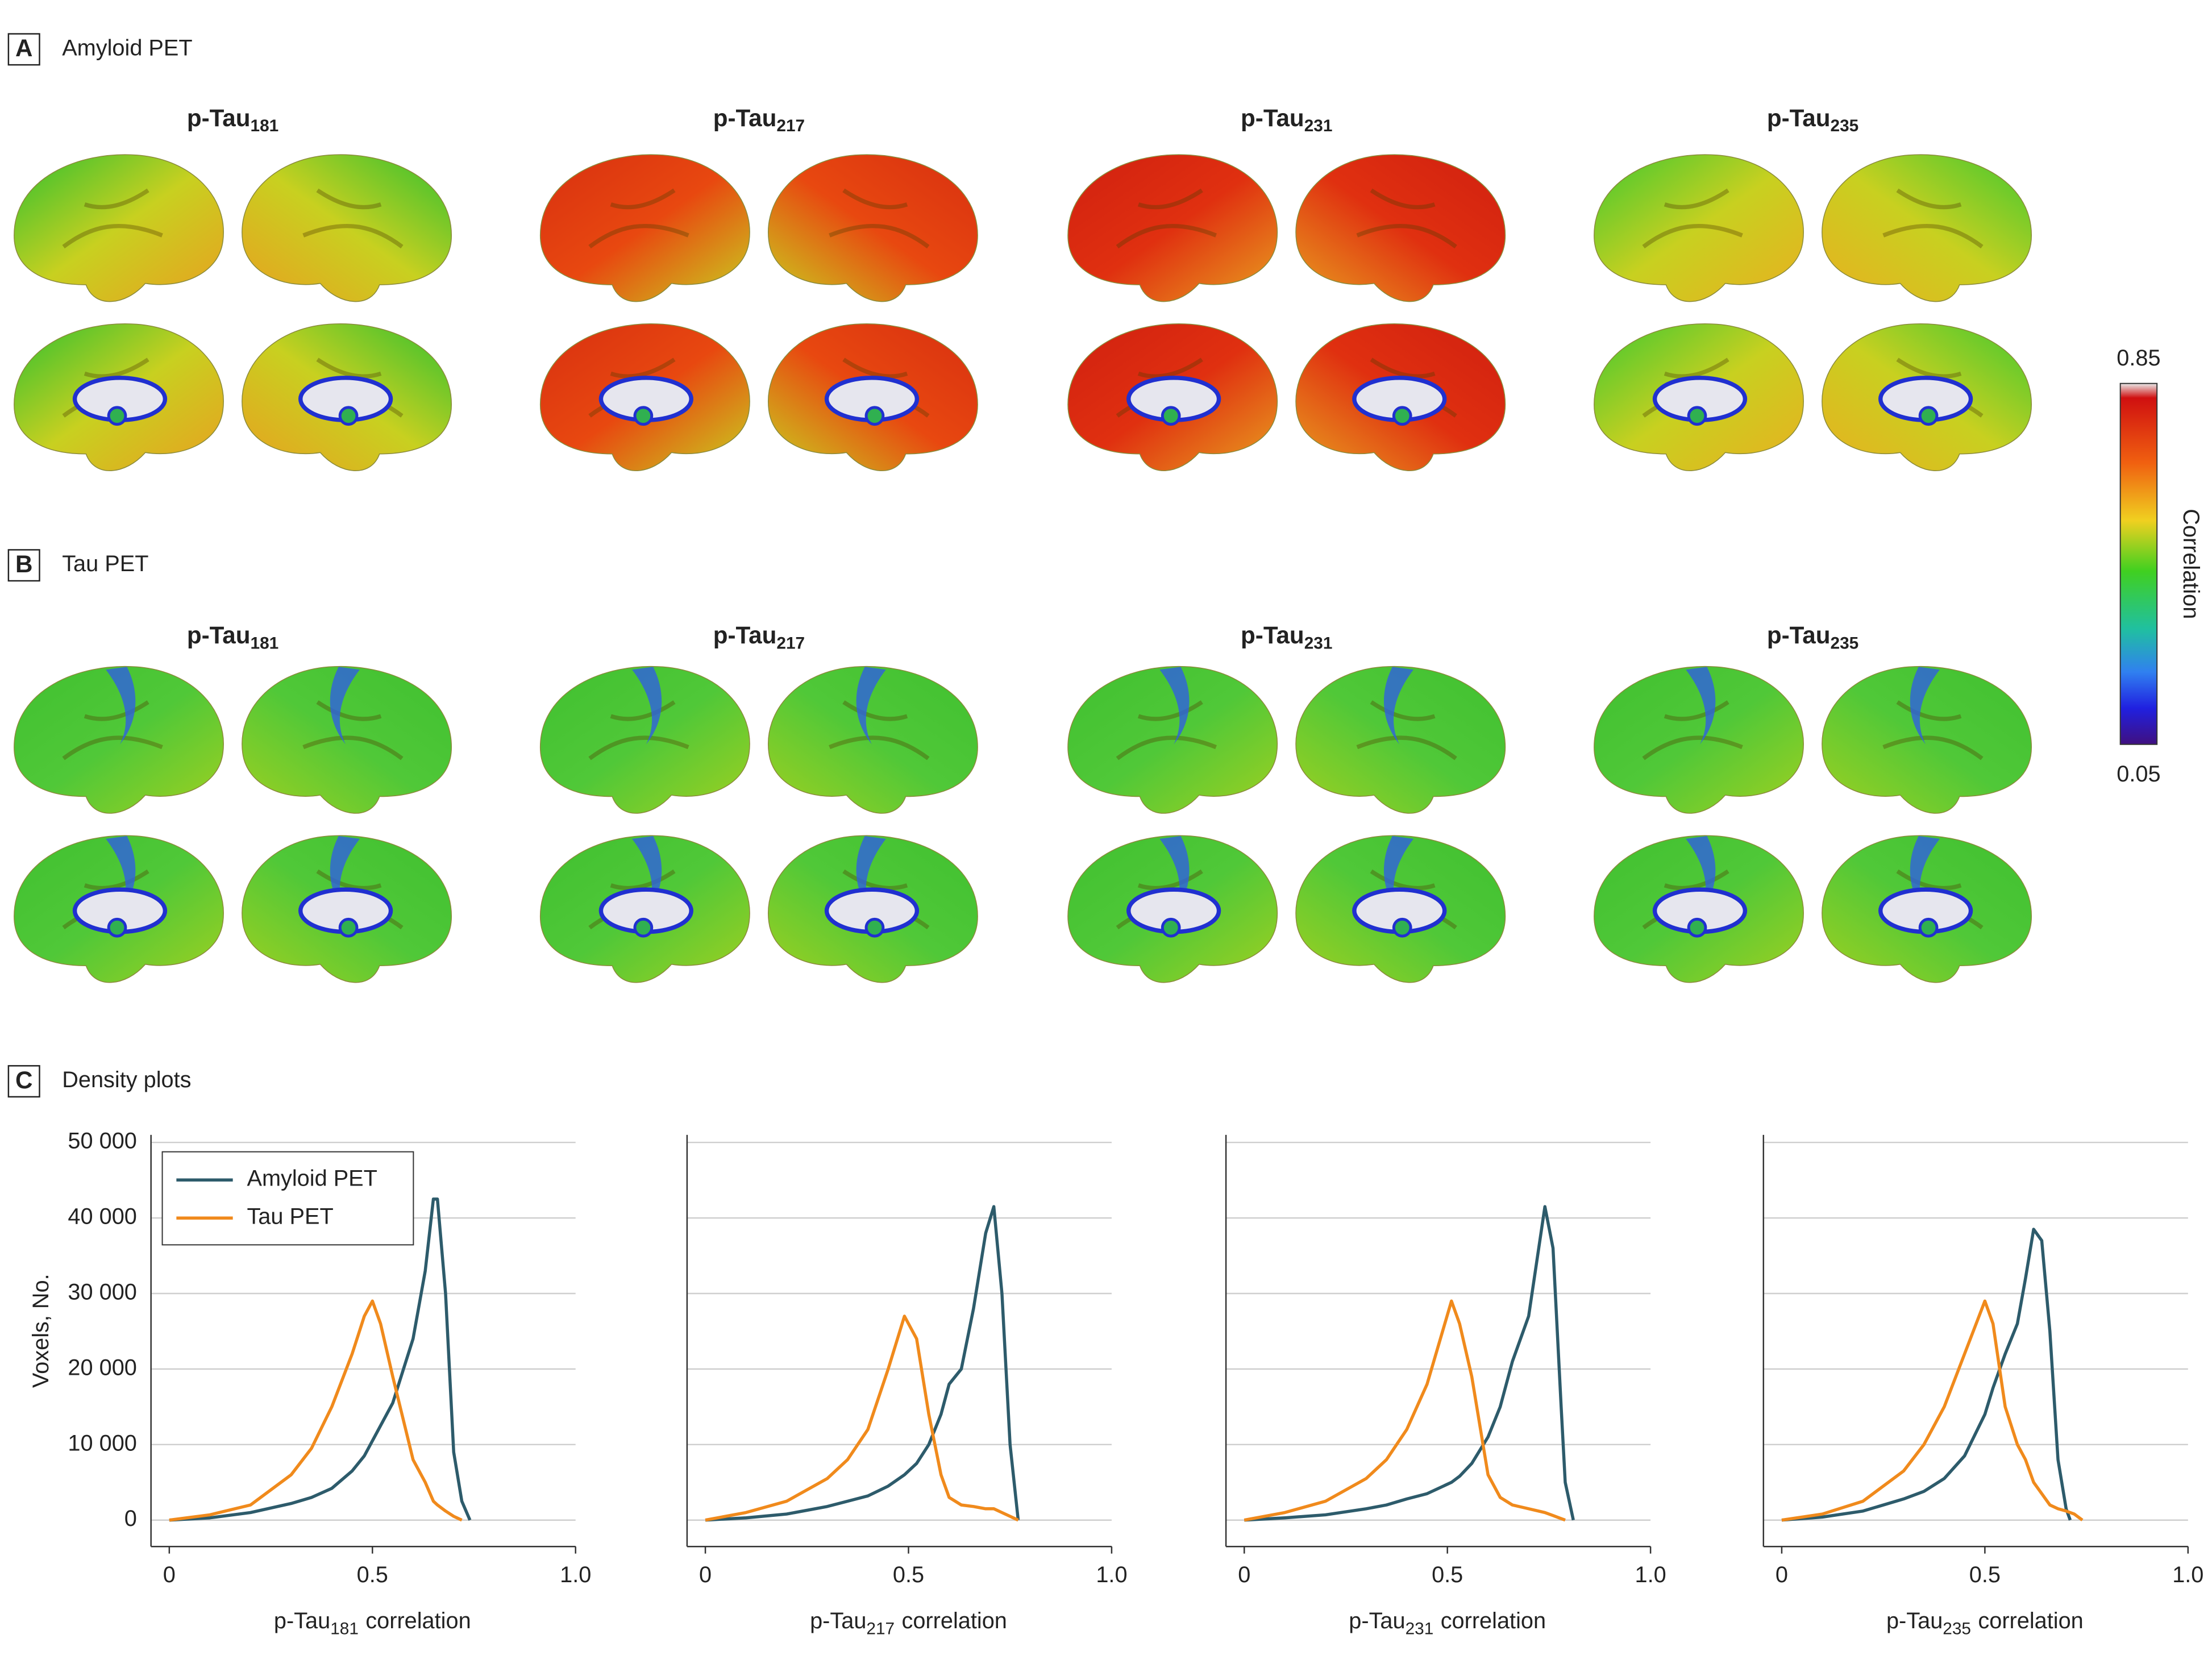 Image resolution: width=2212 pixels, height=1672 pixels. What do you see at coordinates (131, 1518) in the screenshot?
I see `y-tick-label: 0` at bounding box center [131, 1518].